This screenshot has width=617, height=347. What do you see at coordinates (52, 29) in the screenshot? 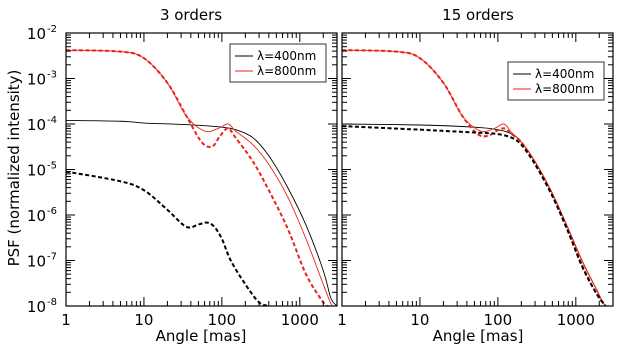
I see `y-tick-exponent: -2` at bounding box center [52, 29].